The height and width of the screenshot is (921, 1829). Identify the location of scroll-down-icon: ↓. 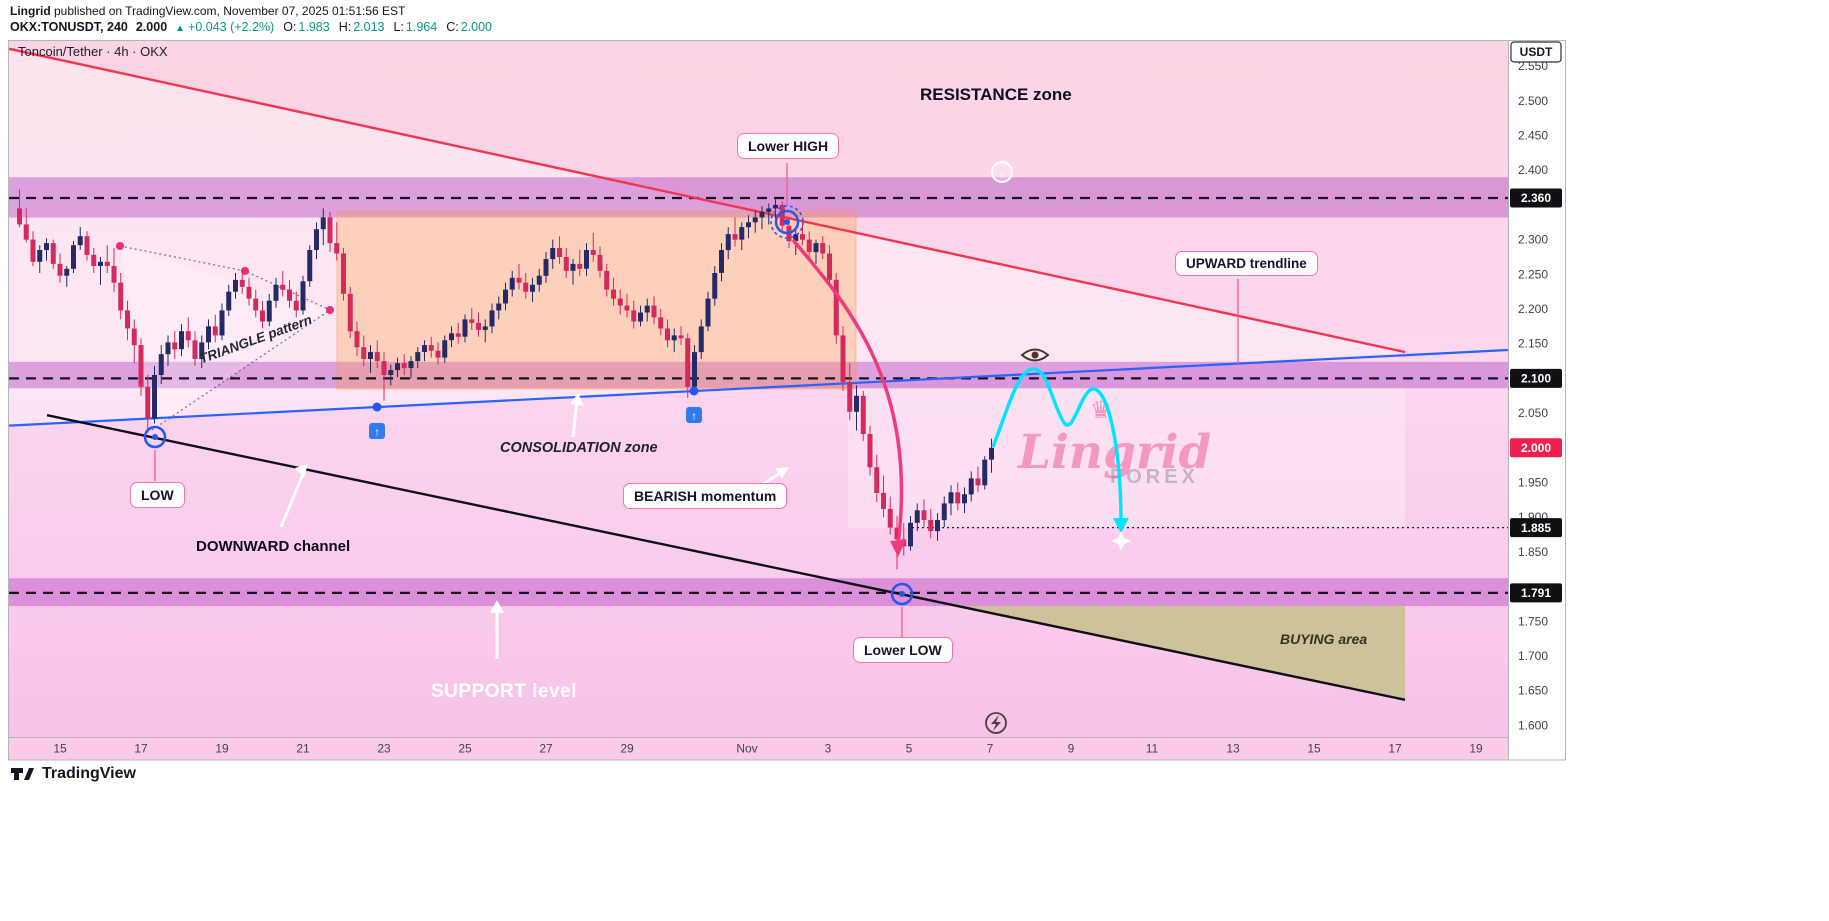
(1002, 172).